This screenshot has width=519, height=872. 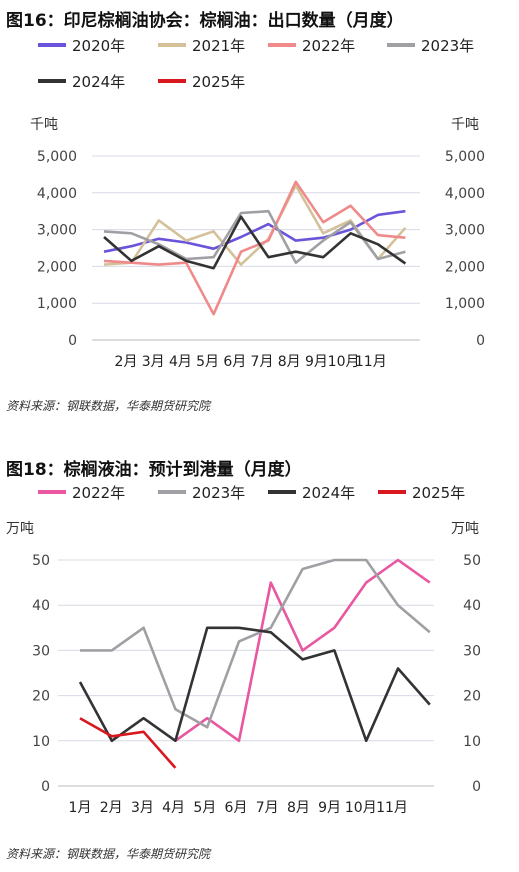 What do you see at coordinates (204, 808) in the screenshot?
I see `c2-xtick-4: 5月` at bounding box center [204, 808].